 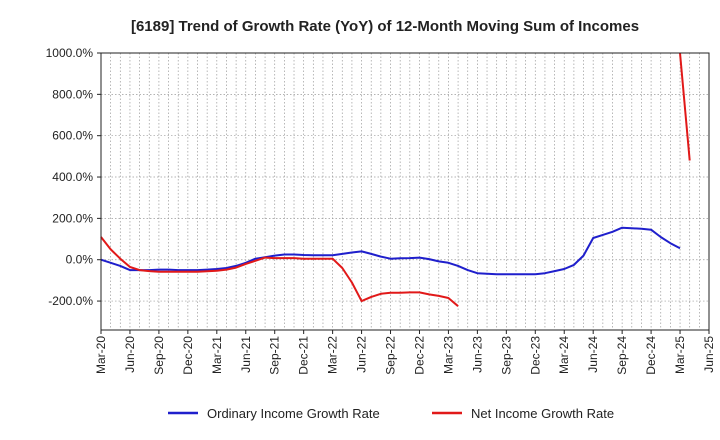 I want to click on y-tick-label: 1000.0%, so click(x=70, y=53).